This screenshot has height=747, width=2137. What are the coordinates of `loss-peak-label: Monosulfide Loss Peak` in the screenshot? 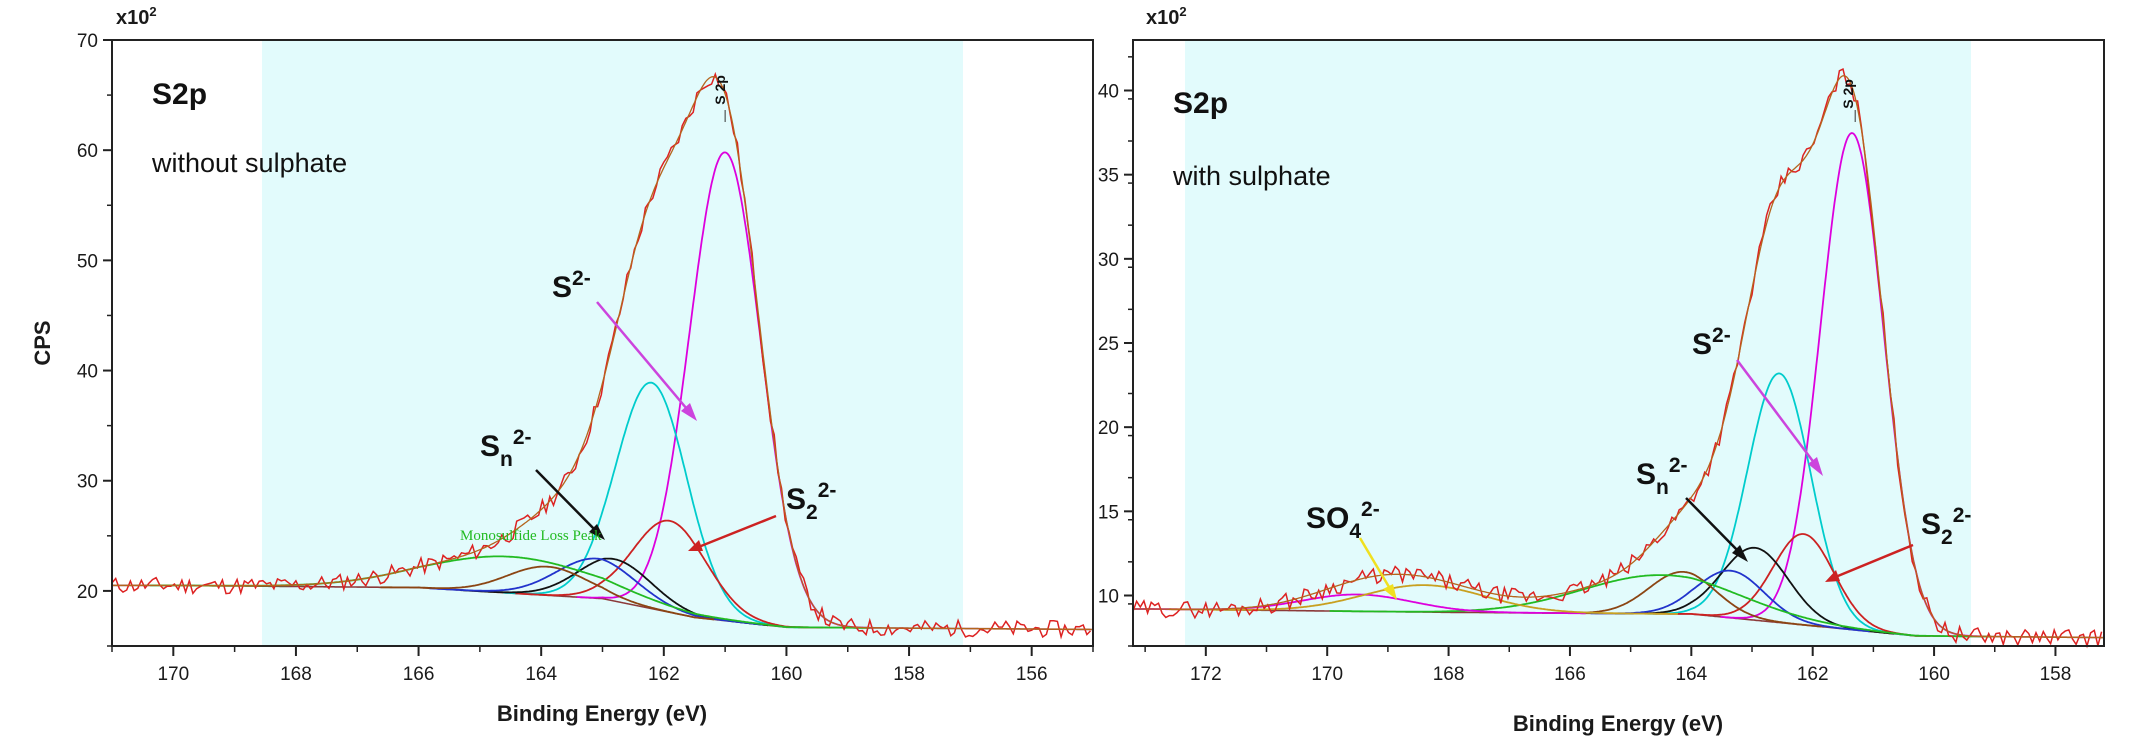 It's located at (531, 536).